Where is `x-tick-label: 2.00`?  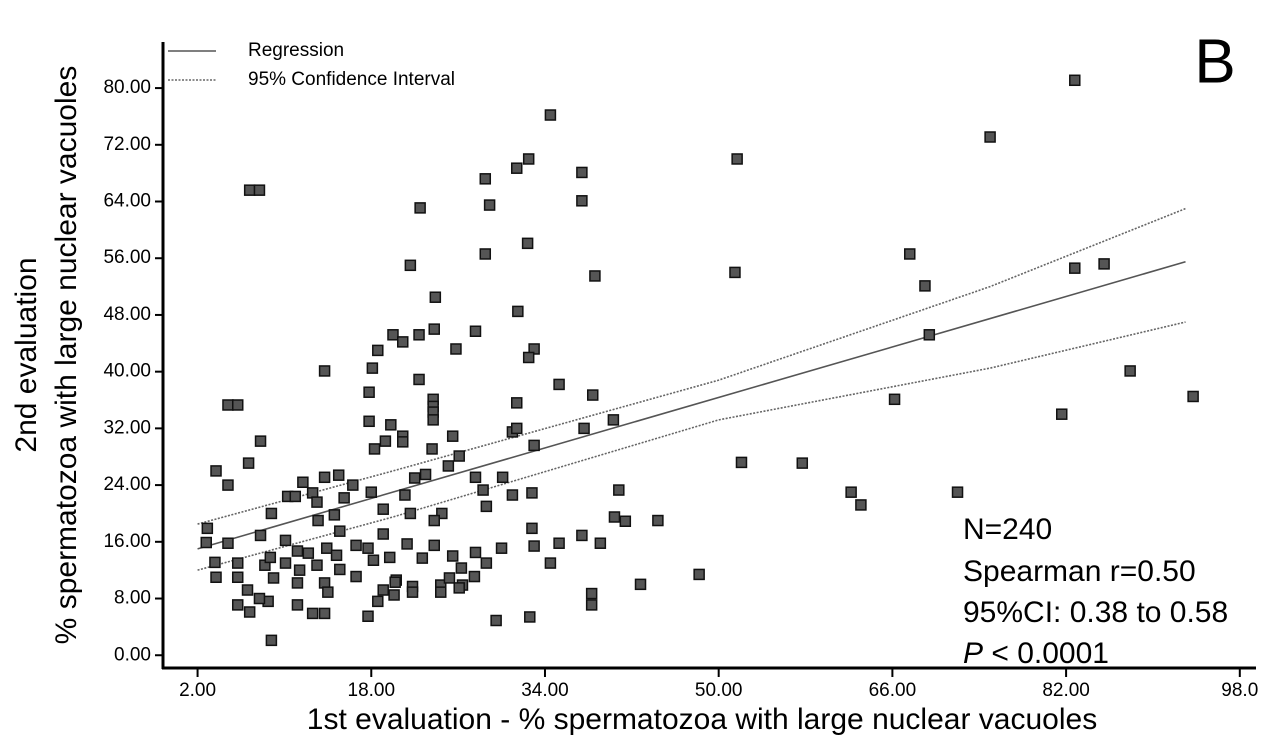
x-tick-label: 2.00 is located at coordinates (197, 690).